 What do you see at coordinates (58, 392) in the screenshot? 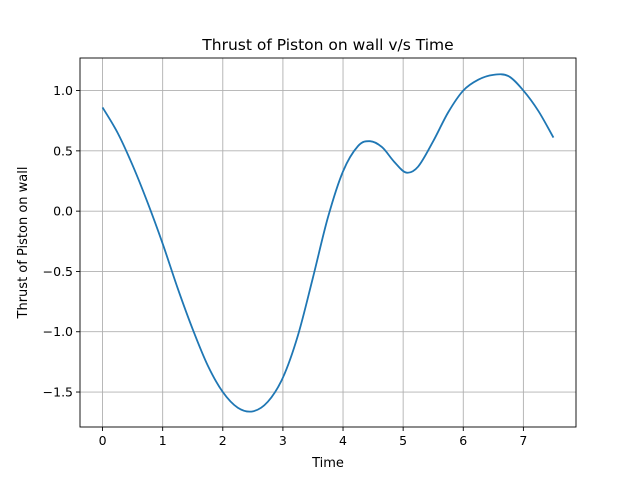
I see `y-tick-label: −1.5` at bounding box center [58, 392].